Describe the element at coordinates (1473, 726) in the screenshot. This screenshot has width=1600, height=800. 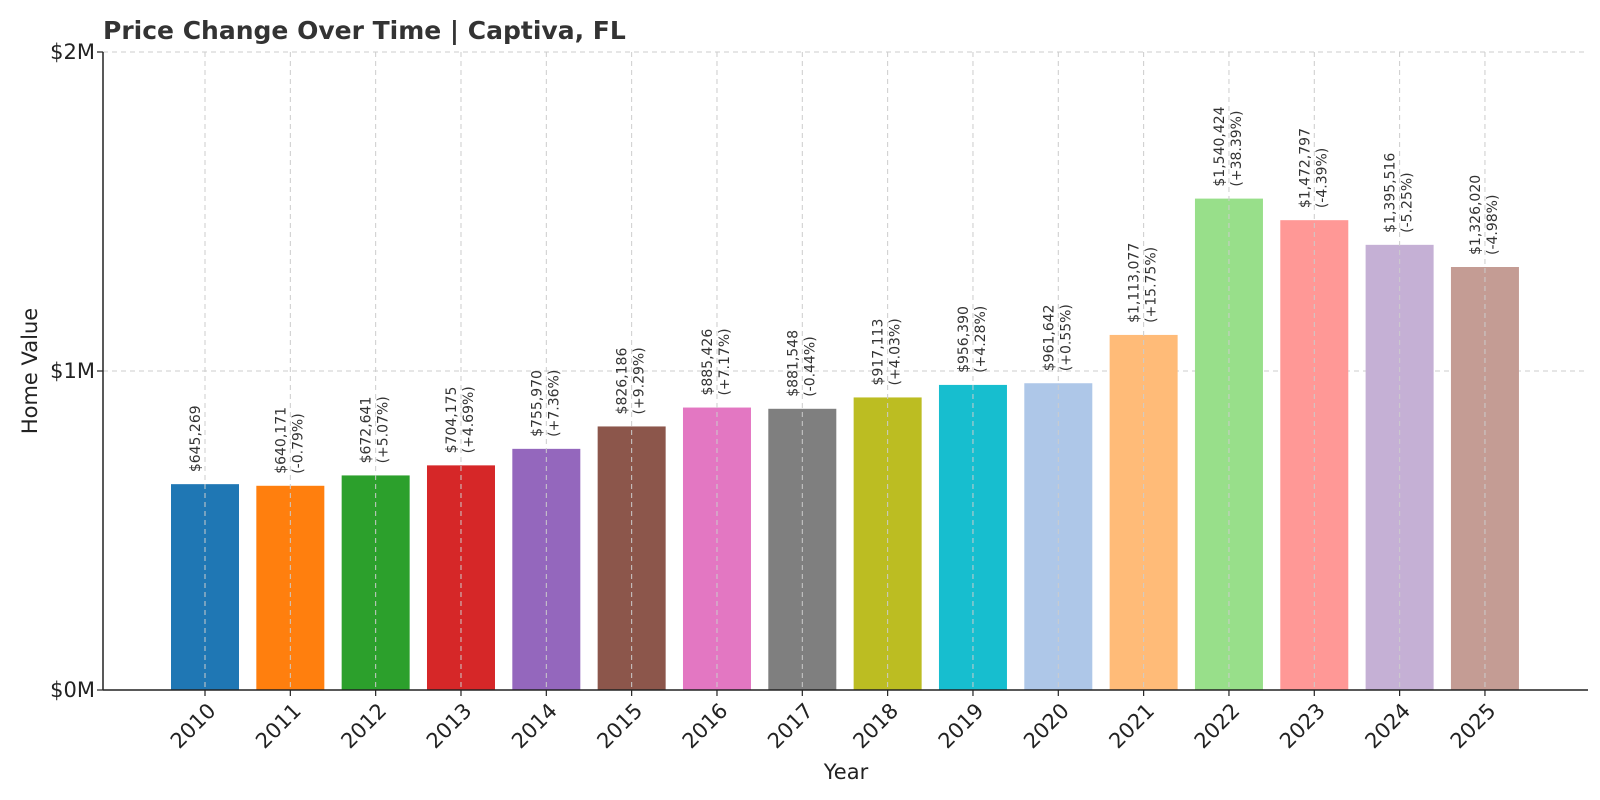
I see `x-tick-label-2025: 2025` at that location.